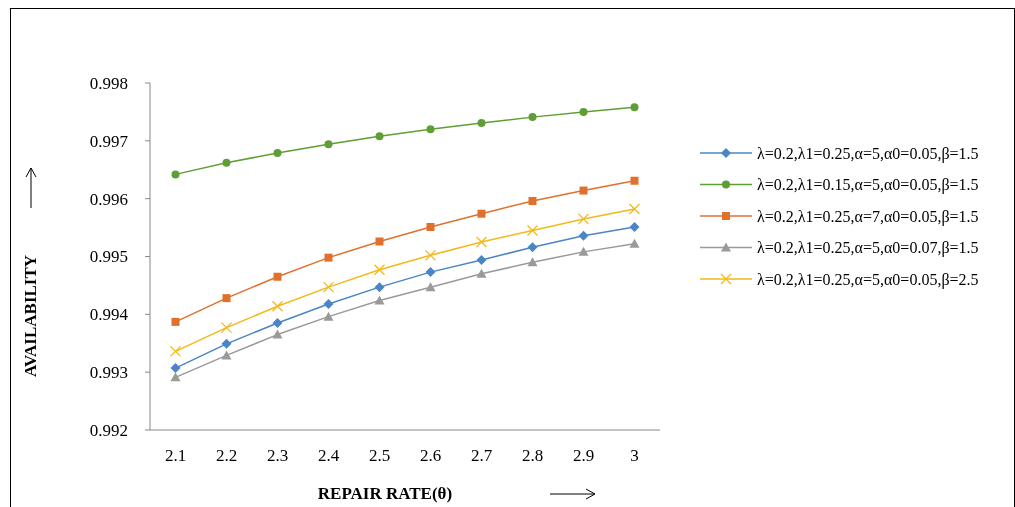 The image size is (1015, 507). What do you see at coordinates (226, 455) in the screenshot?
I see `x-tick-label: 2.2` at bounding box center [226, 455].